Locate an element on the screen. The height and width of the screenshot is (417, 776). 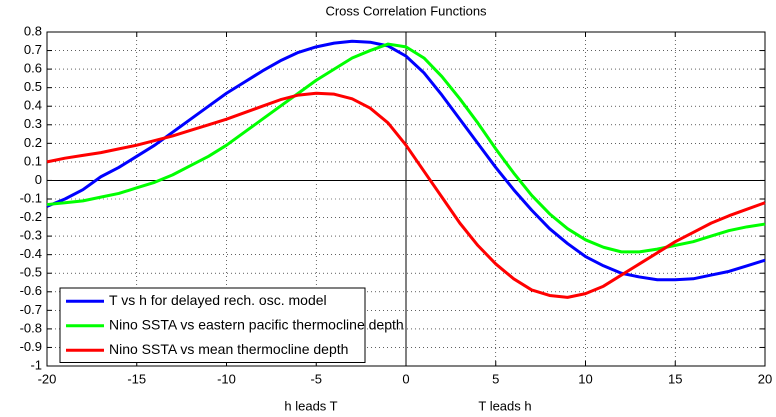
y-tick-label: 0.8 is located at coordinates (33, 30).